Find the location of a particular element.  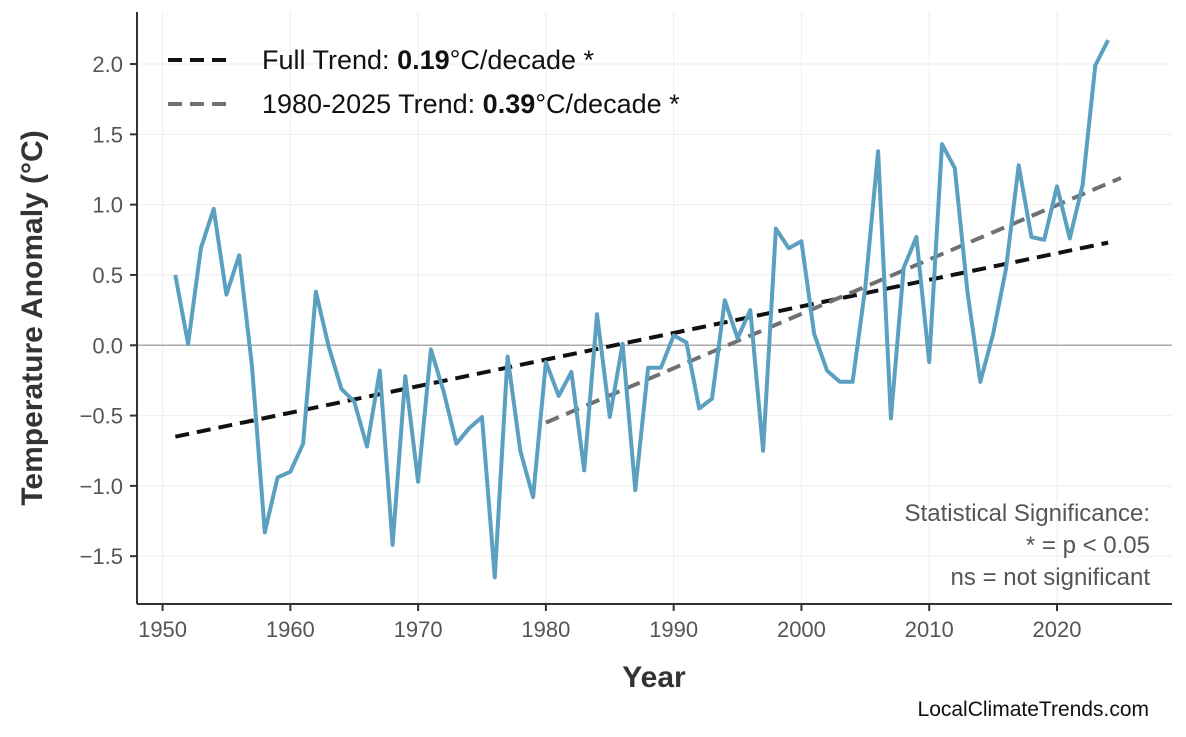

y-axis-label: Temperature Anomaly (°C) is located at coordinates (32, 317).